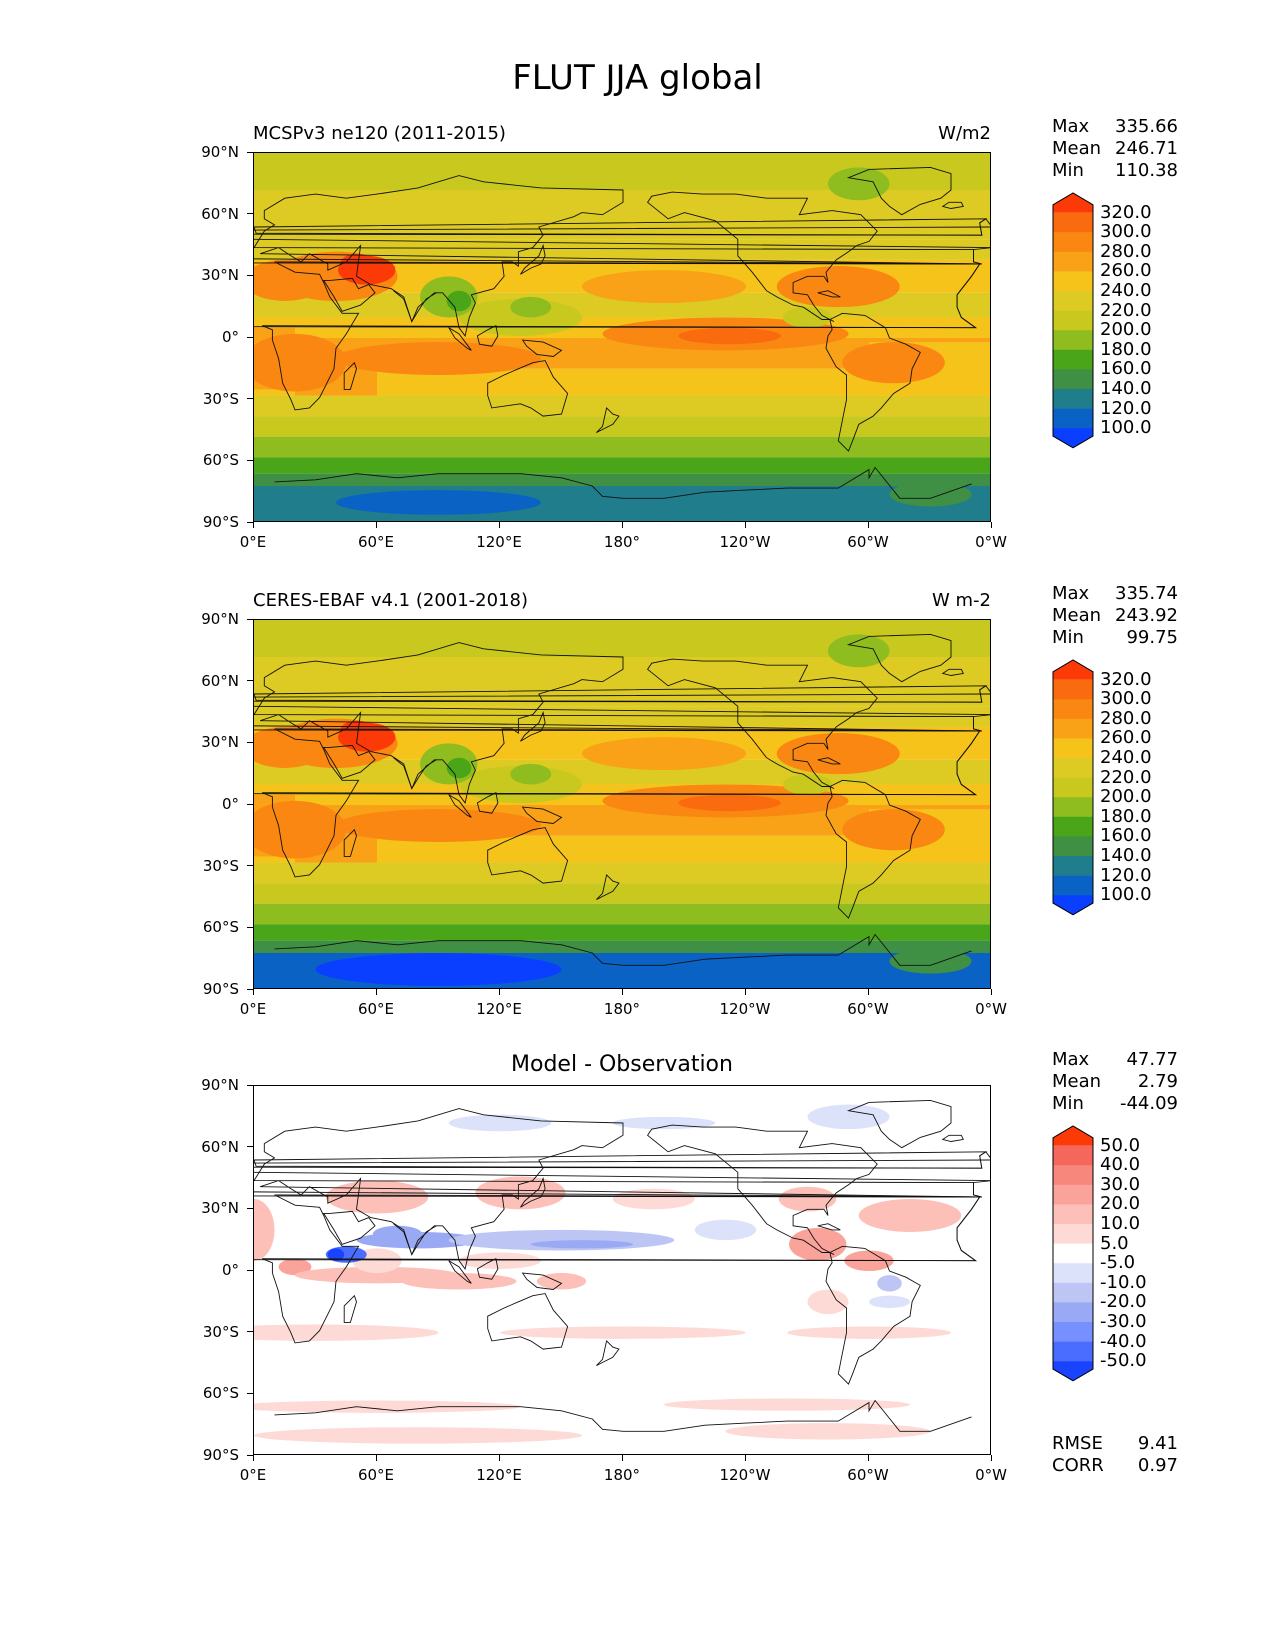 The height and width of the screenshot is (1650, 1275). I want to click on coastline-newguinea, so click(542, 1281).